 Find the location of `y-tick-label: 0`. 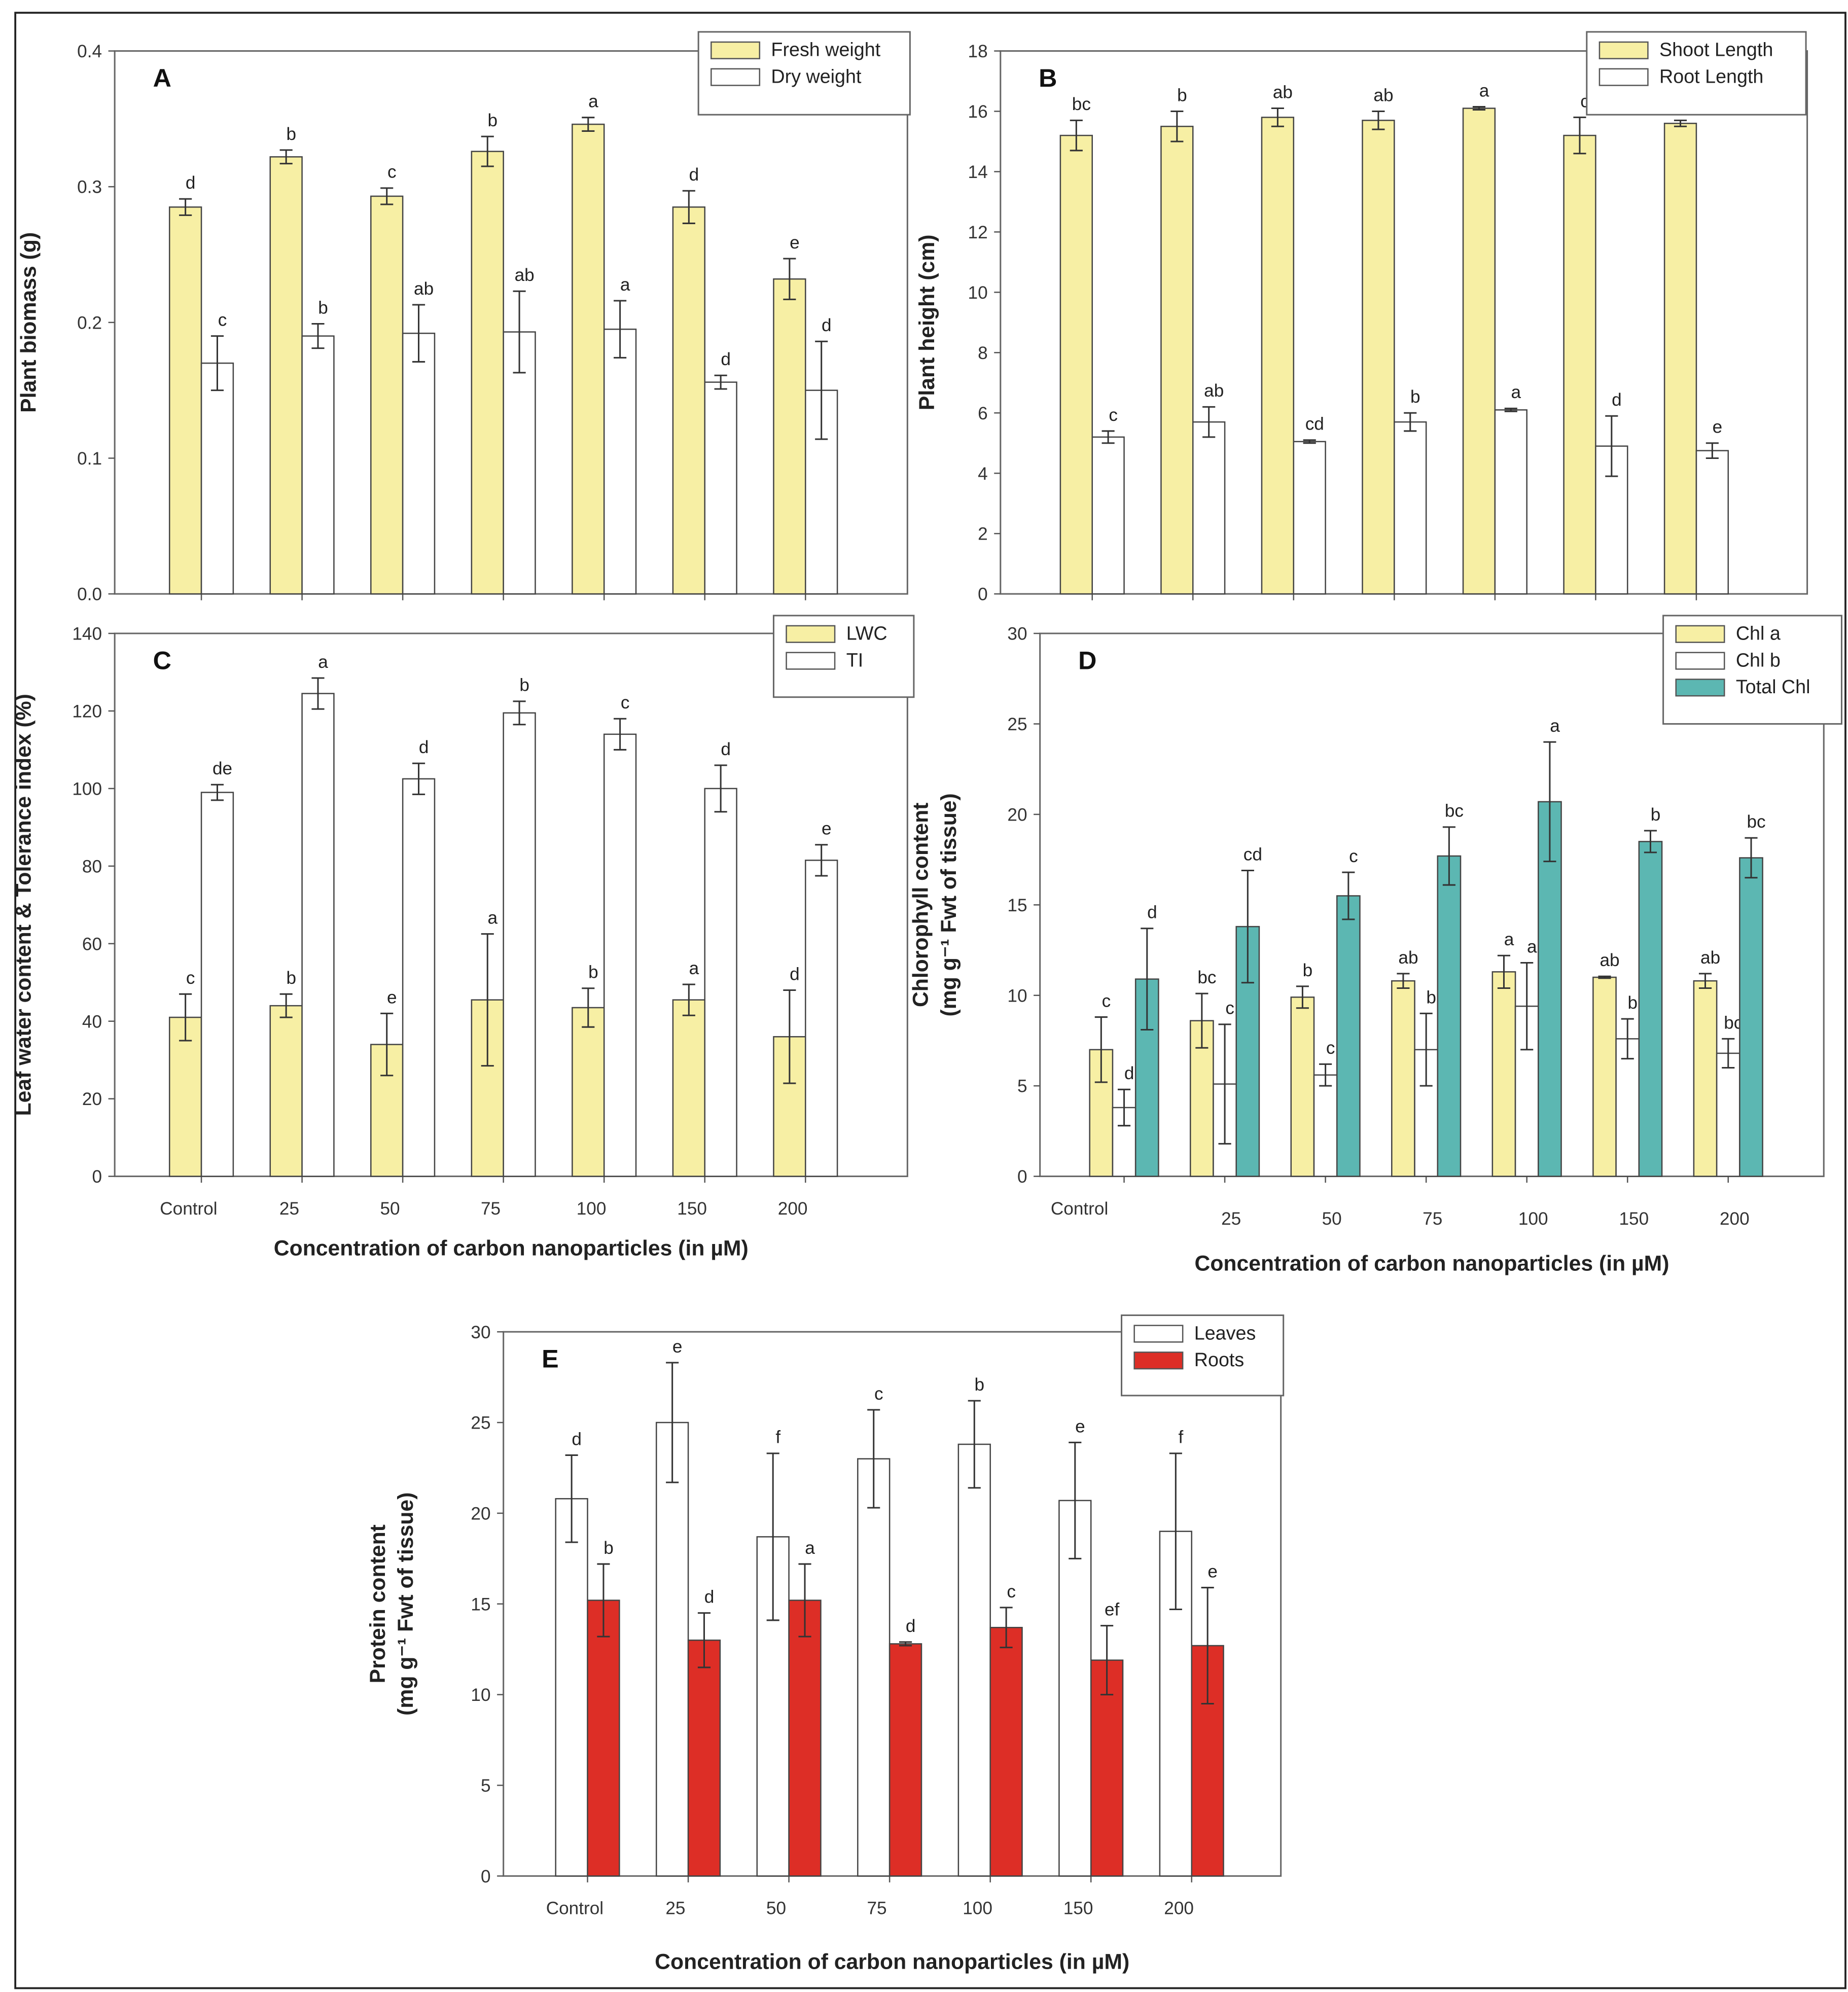

y-tick-label: 0 is located at coordinates (97, 1177).